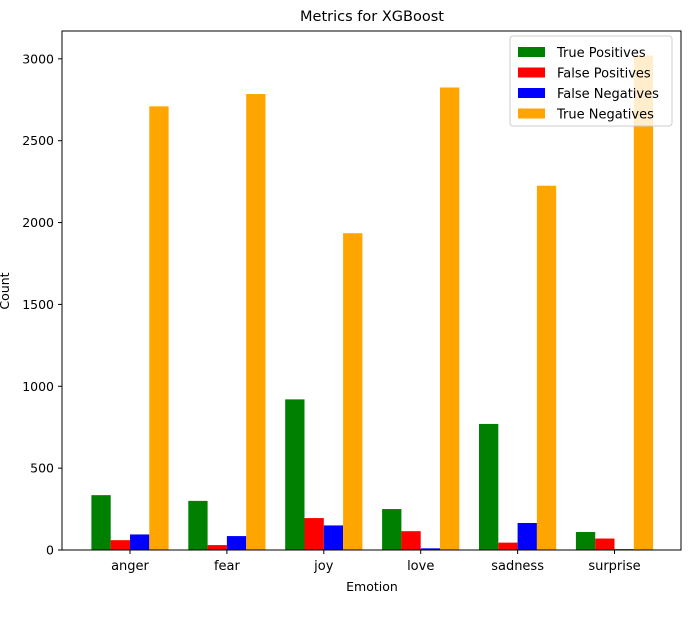 This screenshot has height=617, width=696. Describe the element at coordinates (643, 303) in the screenshot. I see `bar-surprise-true-negatives` at that location.